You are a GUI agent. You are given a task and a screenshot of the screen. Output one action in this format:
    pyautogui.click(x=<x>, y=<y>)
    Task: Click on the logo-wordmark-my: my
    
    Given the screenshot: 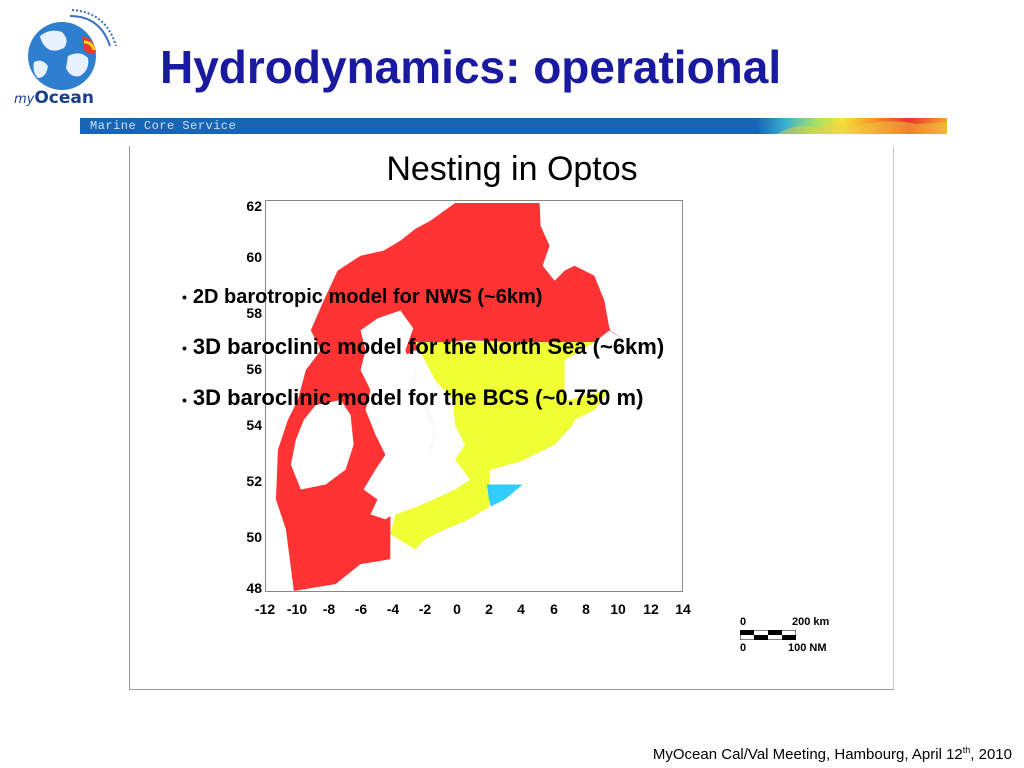 What is the action you would take?
    pyautogui.click(x=24, y=99)
    